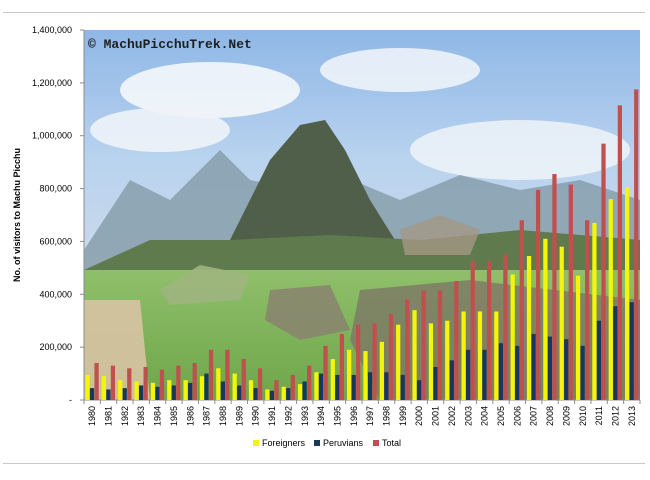  I want to click on x-tick-label: 1981, so click(109, 416).